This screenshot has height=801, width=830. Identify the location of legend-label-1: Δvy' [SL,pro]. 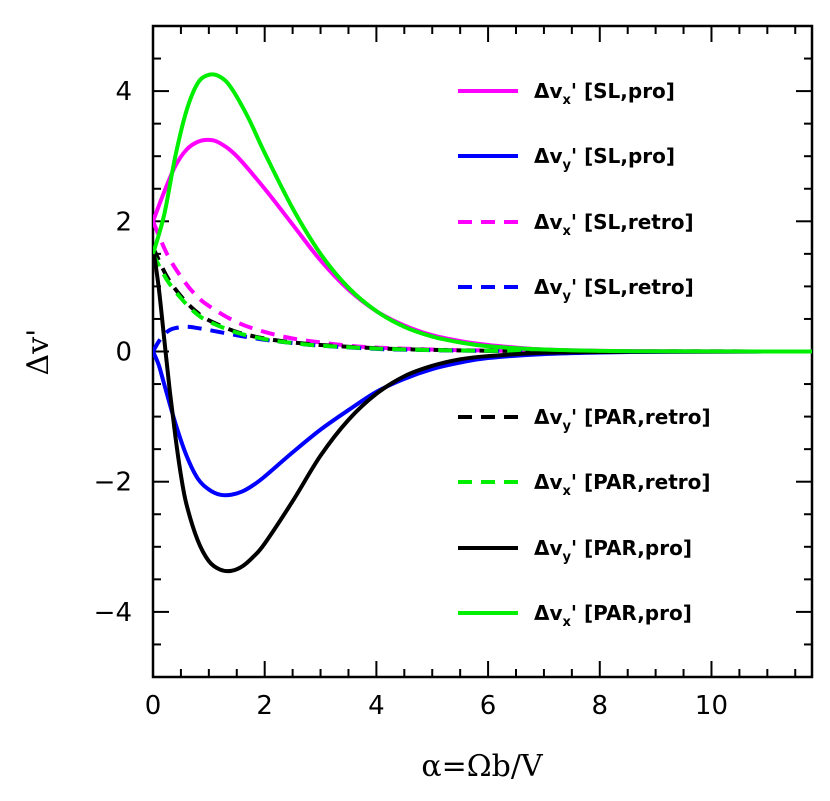
(604, 158).